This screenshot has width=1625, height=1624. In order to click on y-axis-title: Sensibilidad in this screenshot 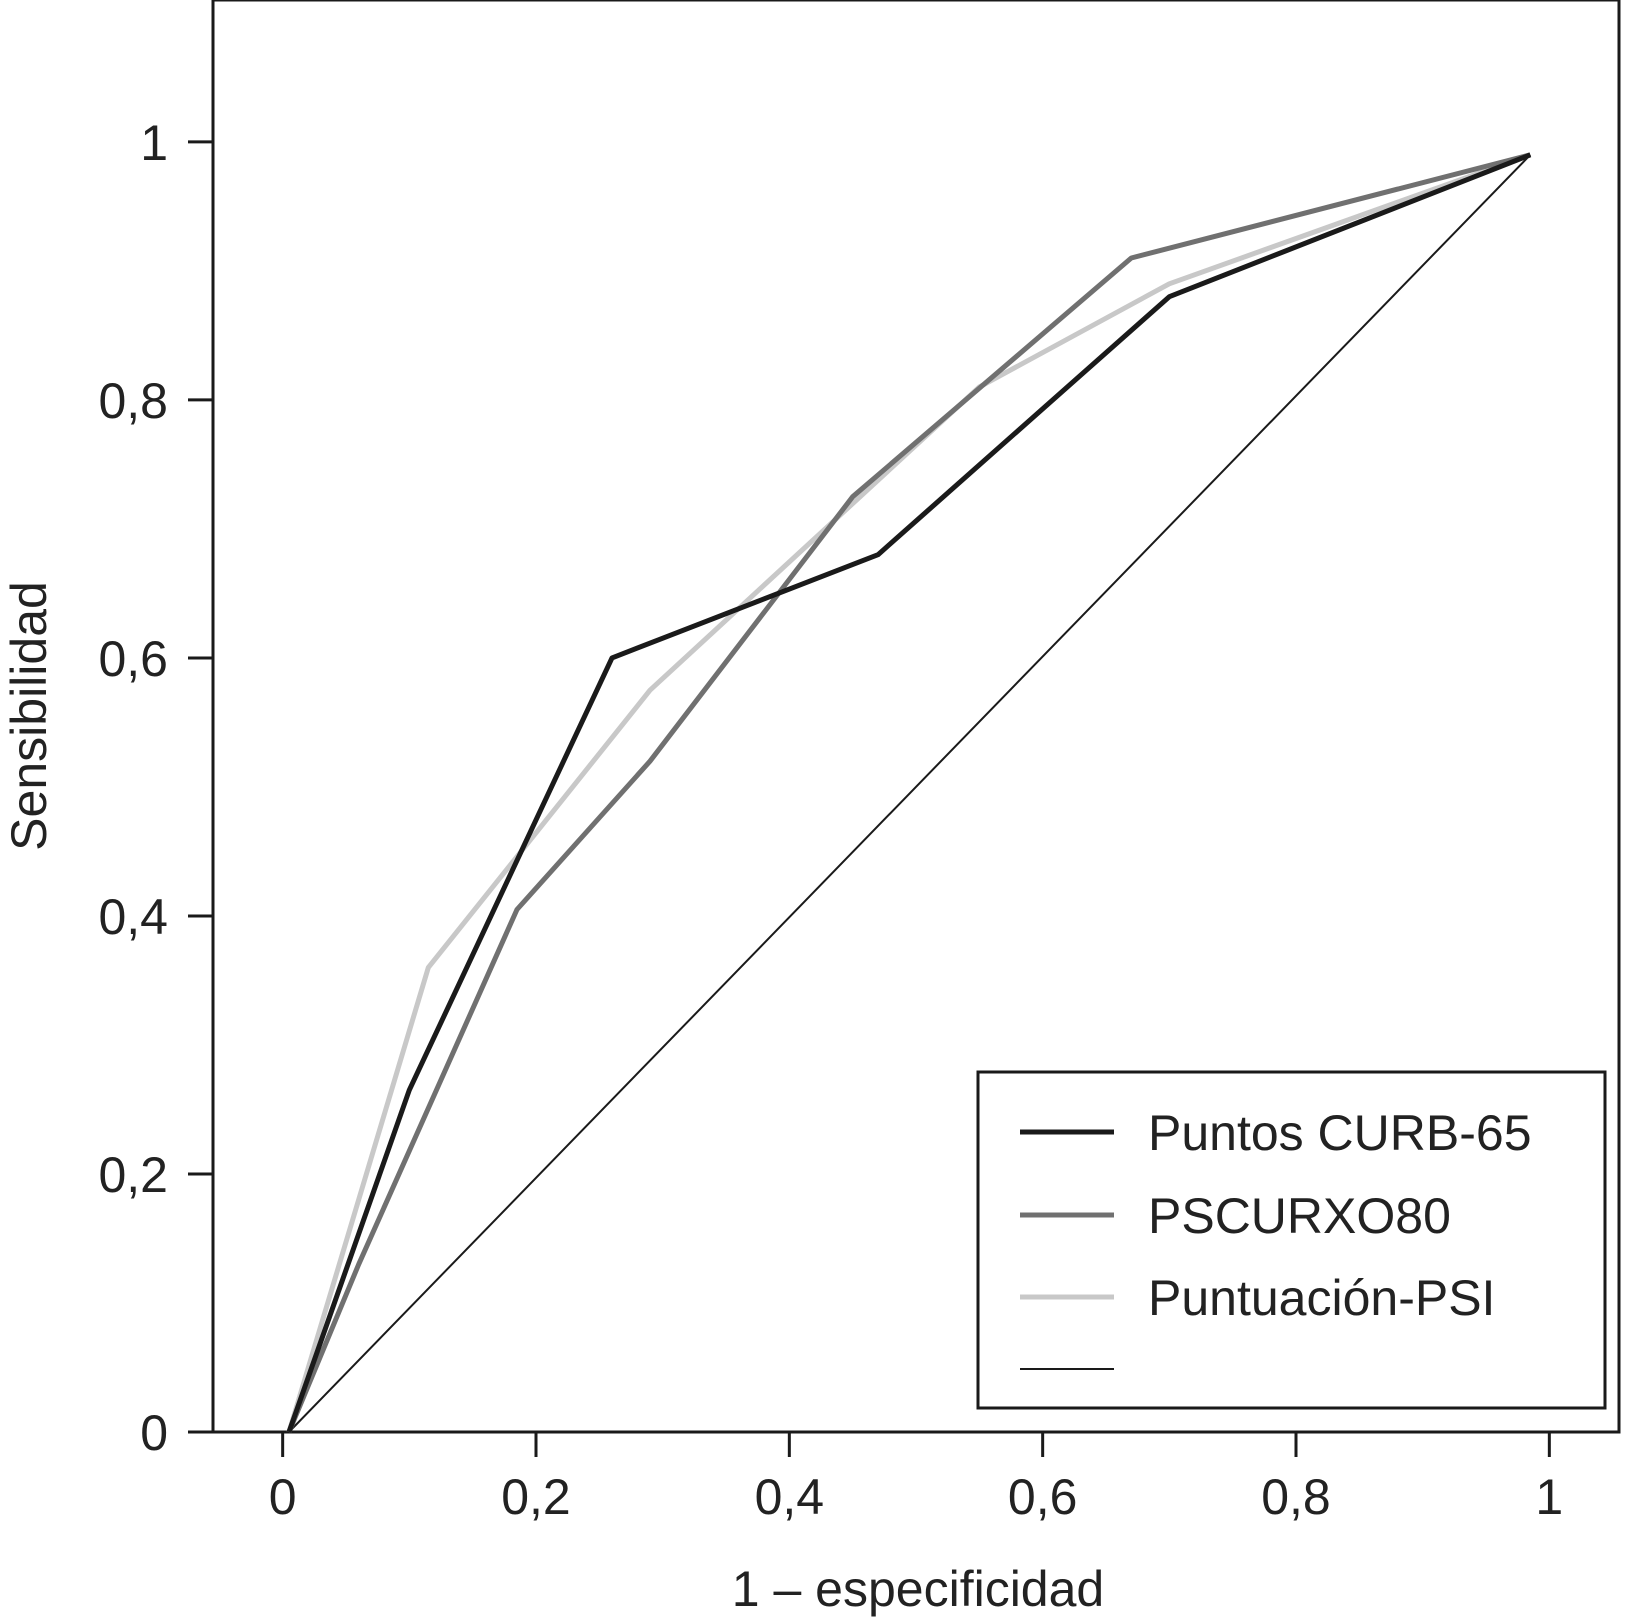, I will do `click(29, 716)`.